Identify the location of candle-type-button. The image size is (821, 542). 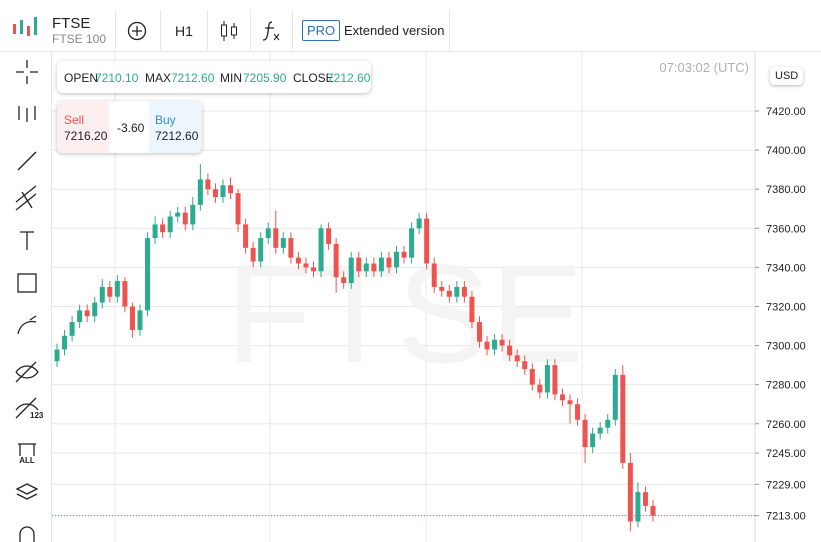
(229, 31).